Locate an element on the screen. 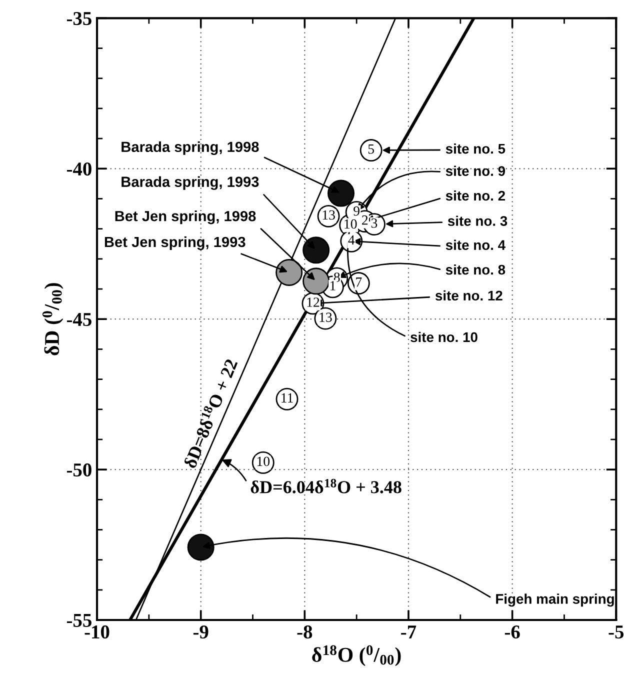 This screenshot has width=630, height=699. y-tick-label: -50 is located at coordinates (79, 469).